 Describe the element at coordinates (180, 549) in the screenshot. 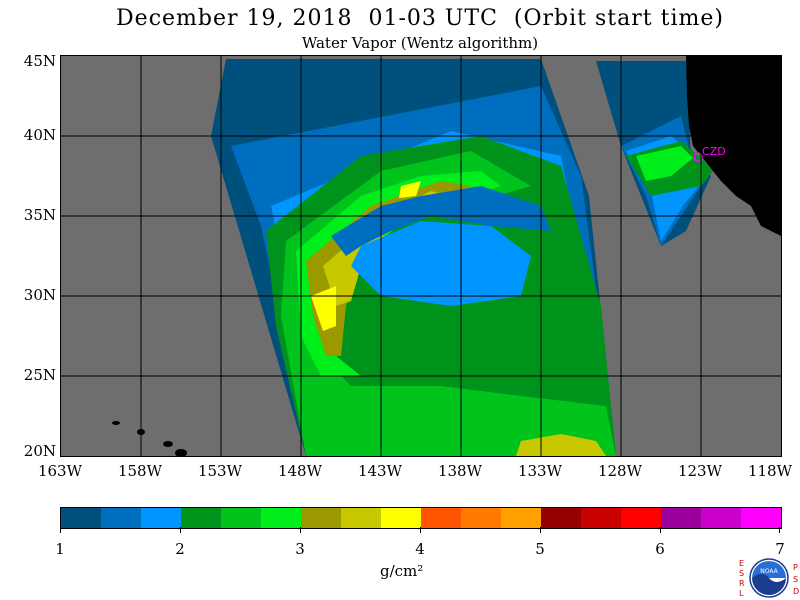

I see `colorbar-label-2: 2` at that location.